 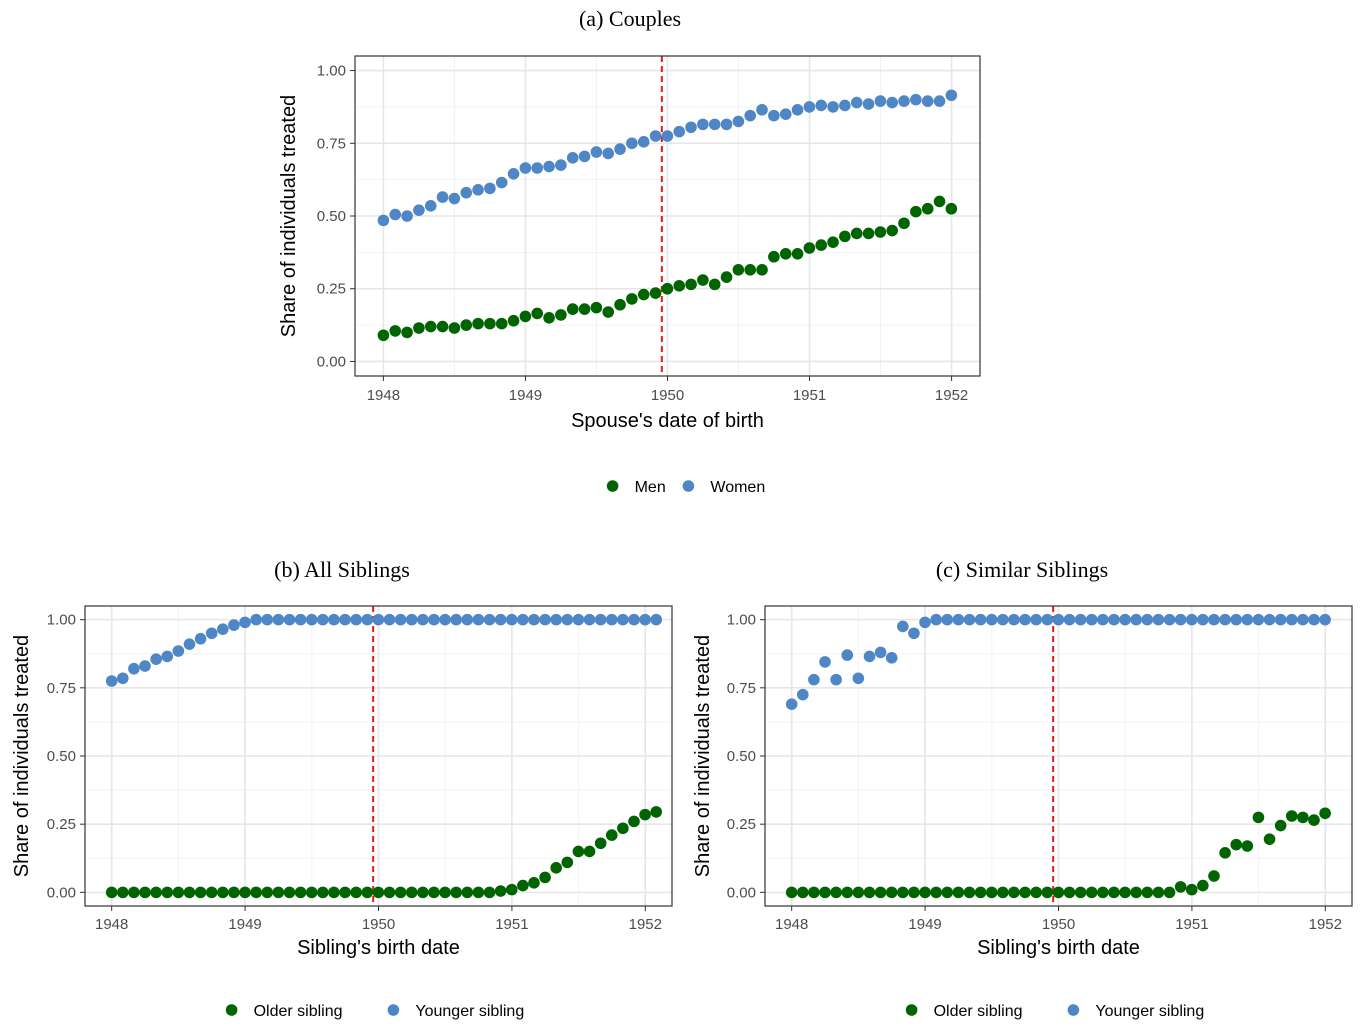 What do you see at coordinates (1149, 1011) in the screenshot?
I see `legend-label: Younger sibling` at bounding box center [1149, 1011].